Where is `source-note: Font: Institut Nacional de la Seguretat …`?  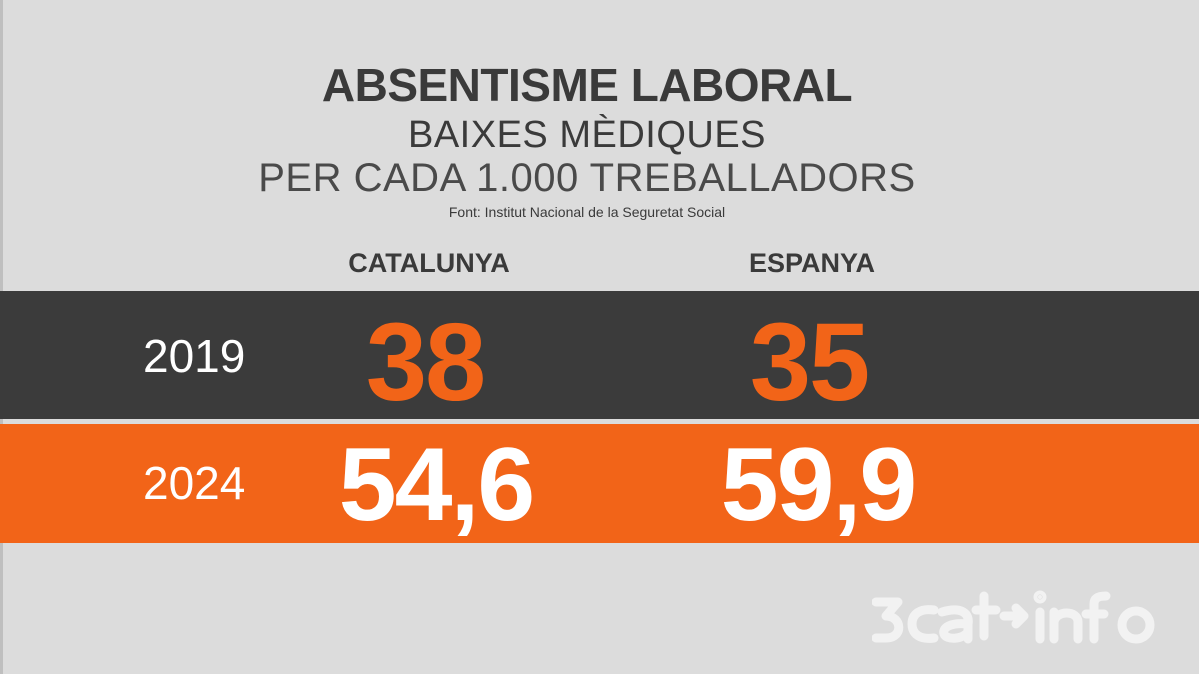
source-note: Font: Institut Nacional de la Seguretat … is located at coordinates (587, 212).